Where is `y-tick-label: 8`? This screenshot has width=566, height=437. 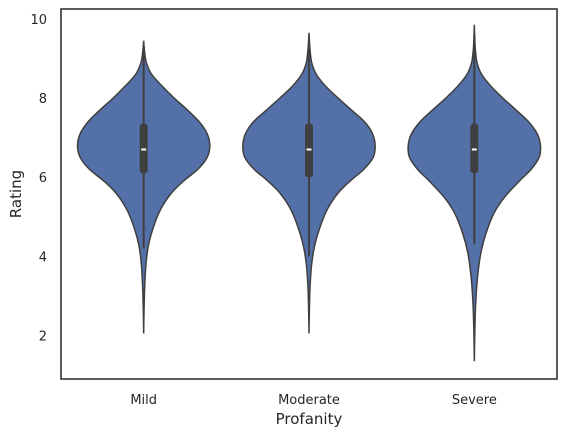 y-tick-label: 8 is located at coordinates (43, 99).